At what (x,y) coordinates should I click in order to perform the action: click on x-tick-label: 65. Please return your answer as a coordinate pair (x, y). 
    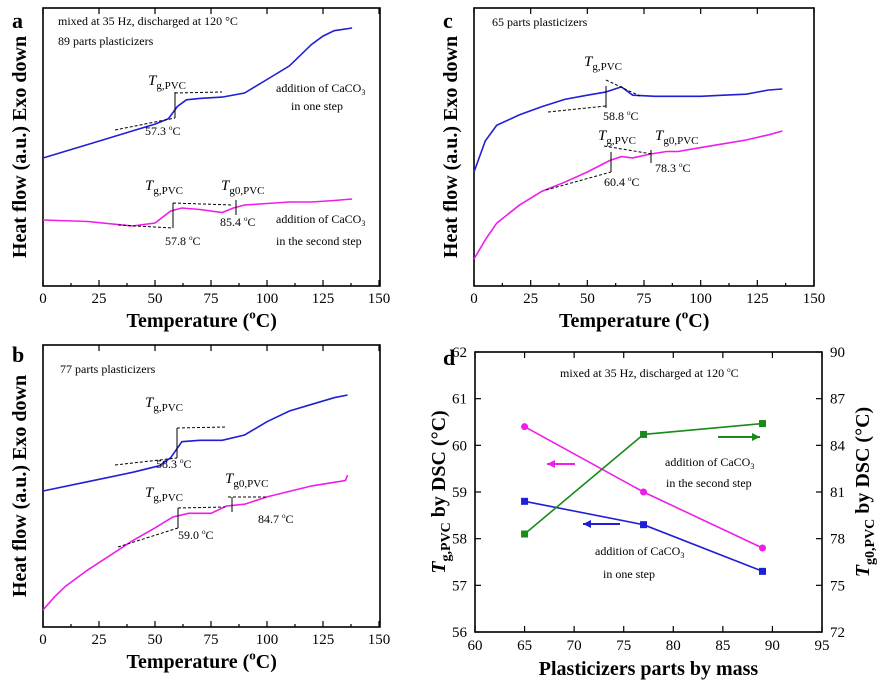
    Looking at the image, I should click on (524, 646).